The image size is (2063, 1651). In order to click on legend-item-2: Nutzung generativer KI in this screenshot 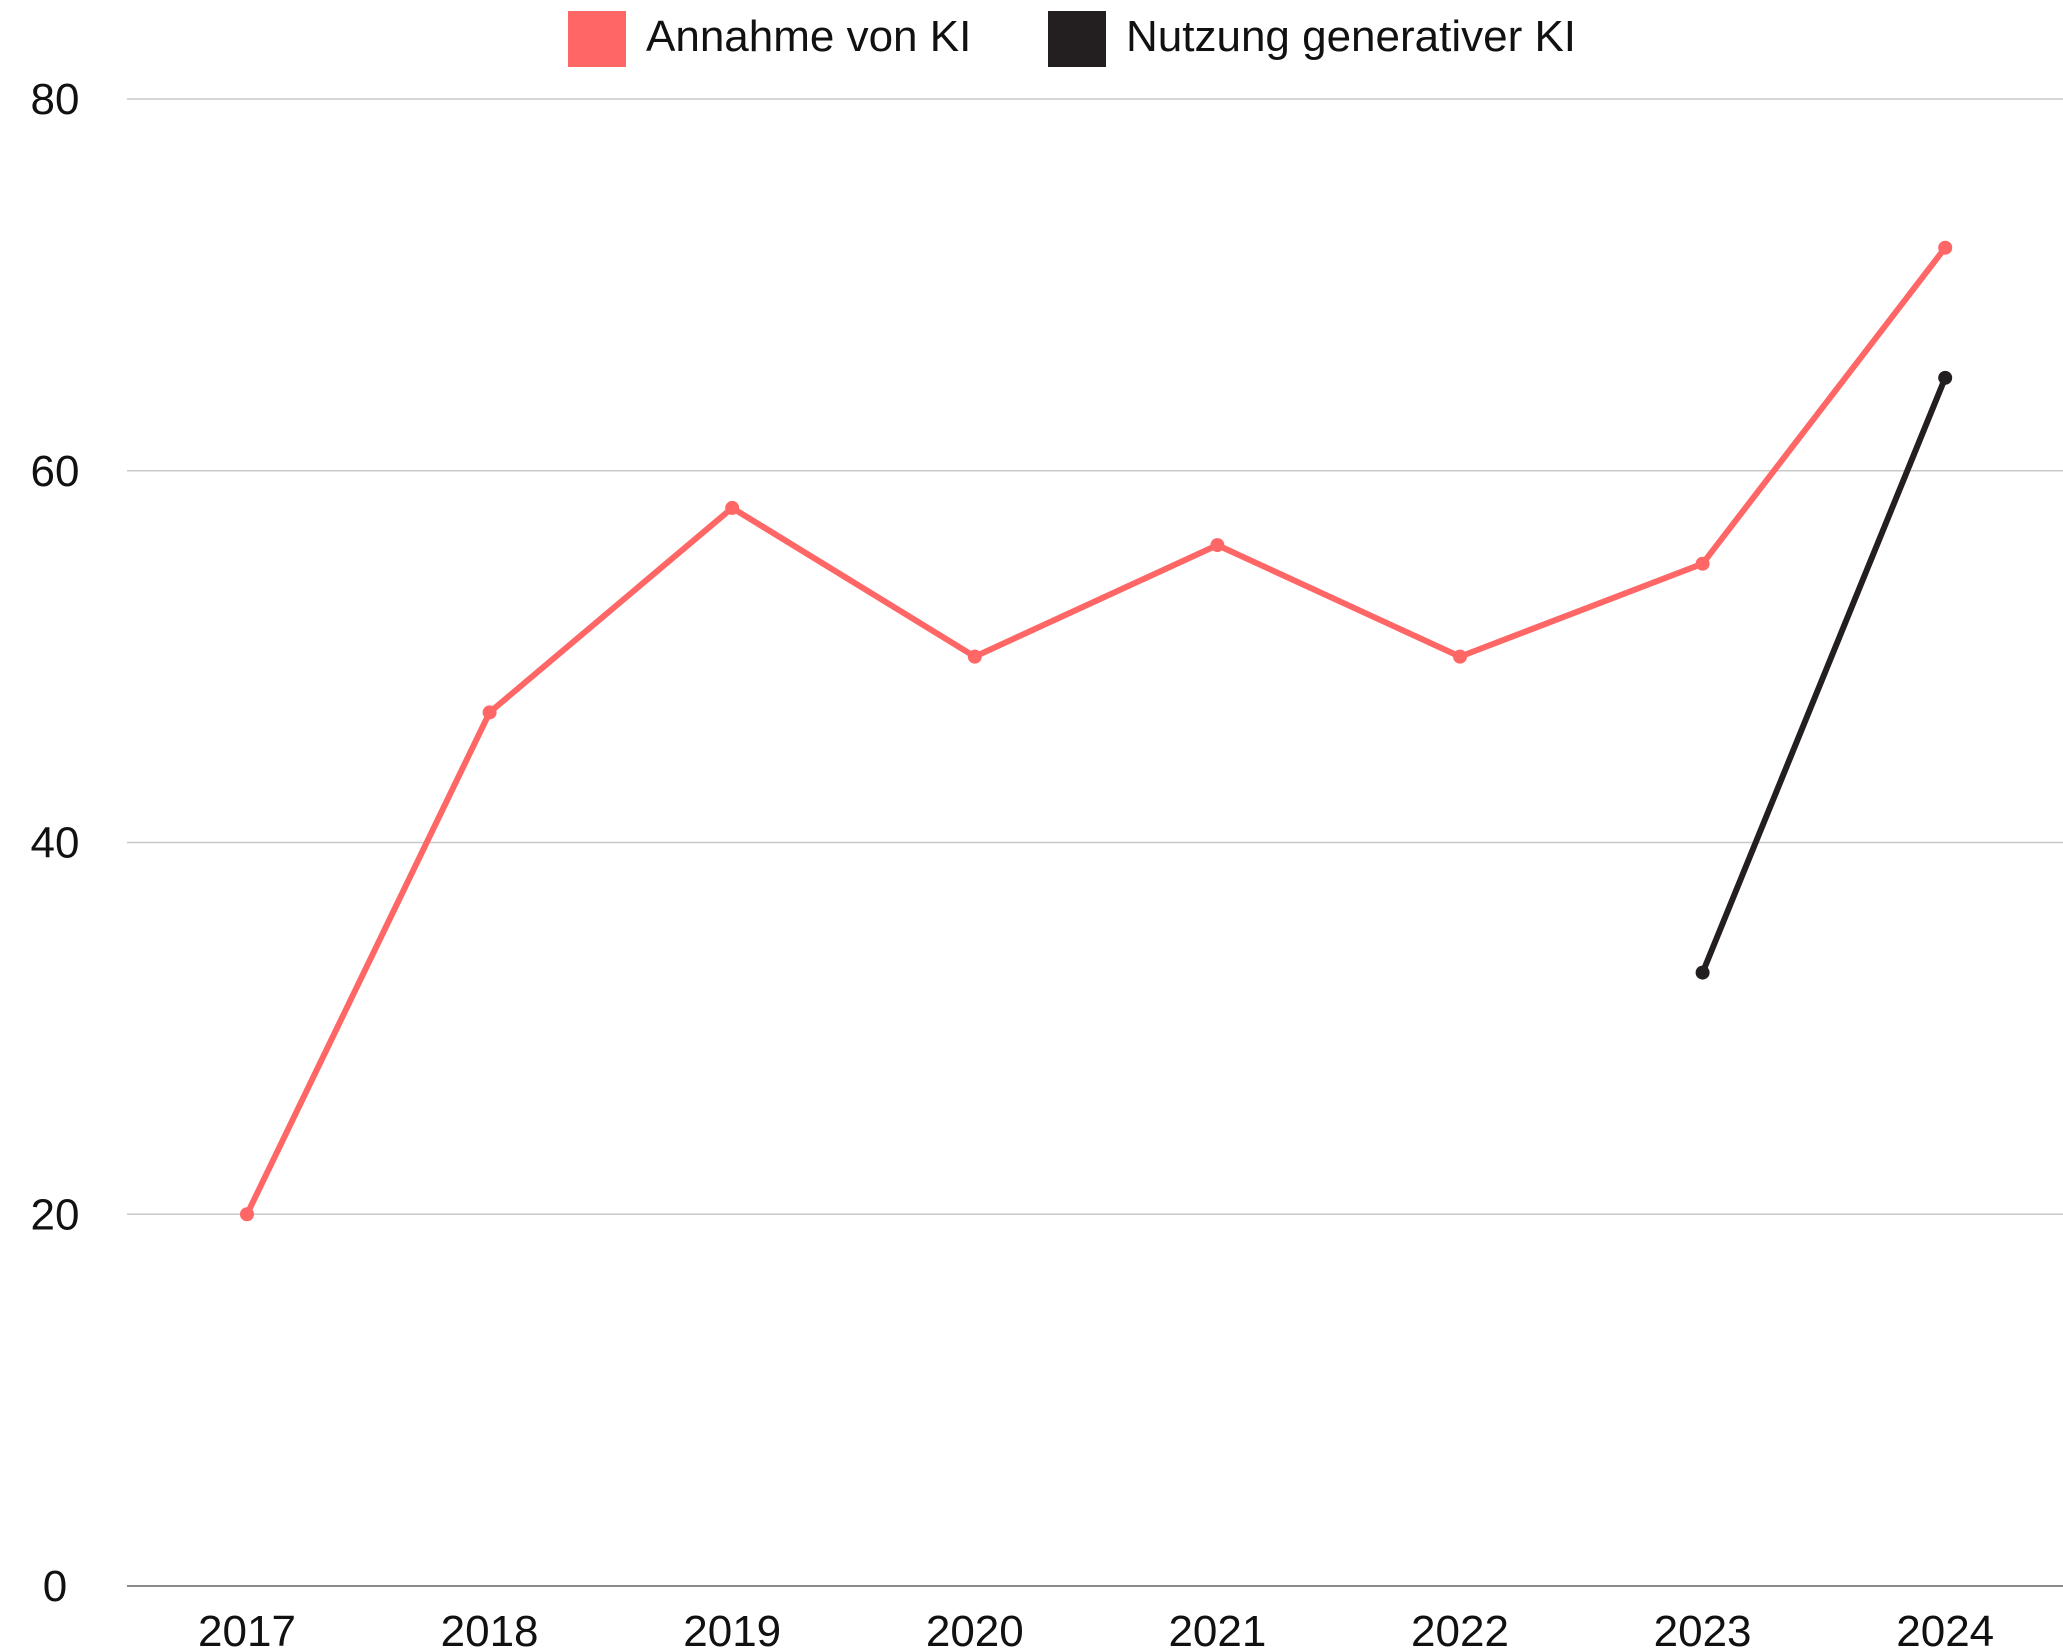, I will do `click(1312, 39)`.